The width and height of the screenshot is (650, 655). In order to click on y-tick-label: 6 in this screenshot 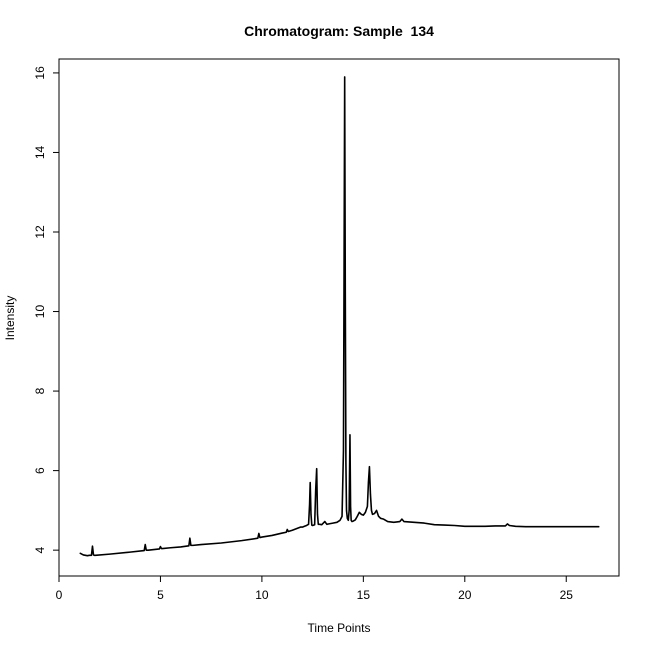, I will do `click(40, 470)`.